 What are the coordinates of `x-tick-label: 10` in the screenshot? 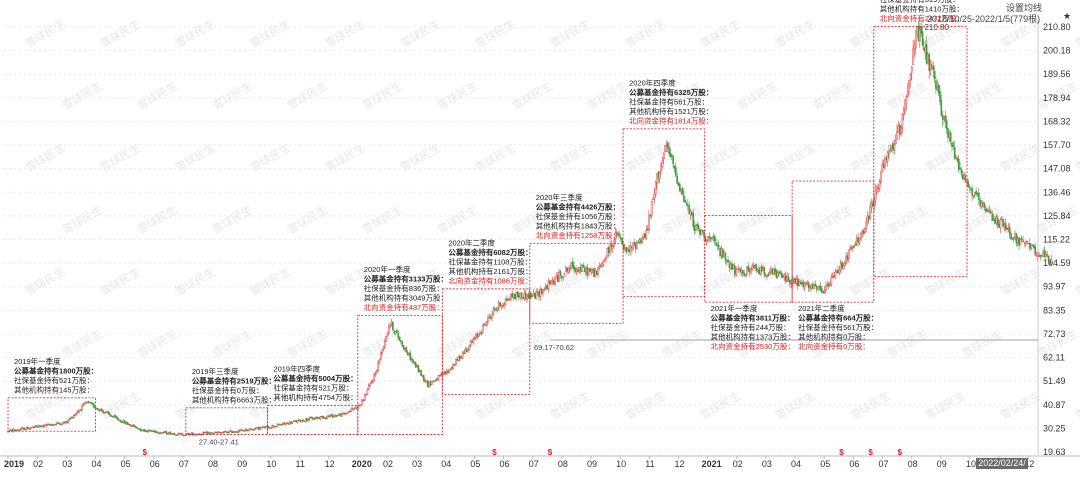 It's located at (271, 464).